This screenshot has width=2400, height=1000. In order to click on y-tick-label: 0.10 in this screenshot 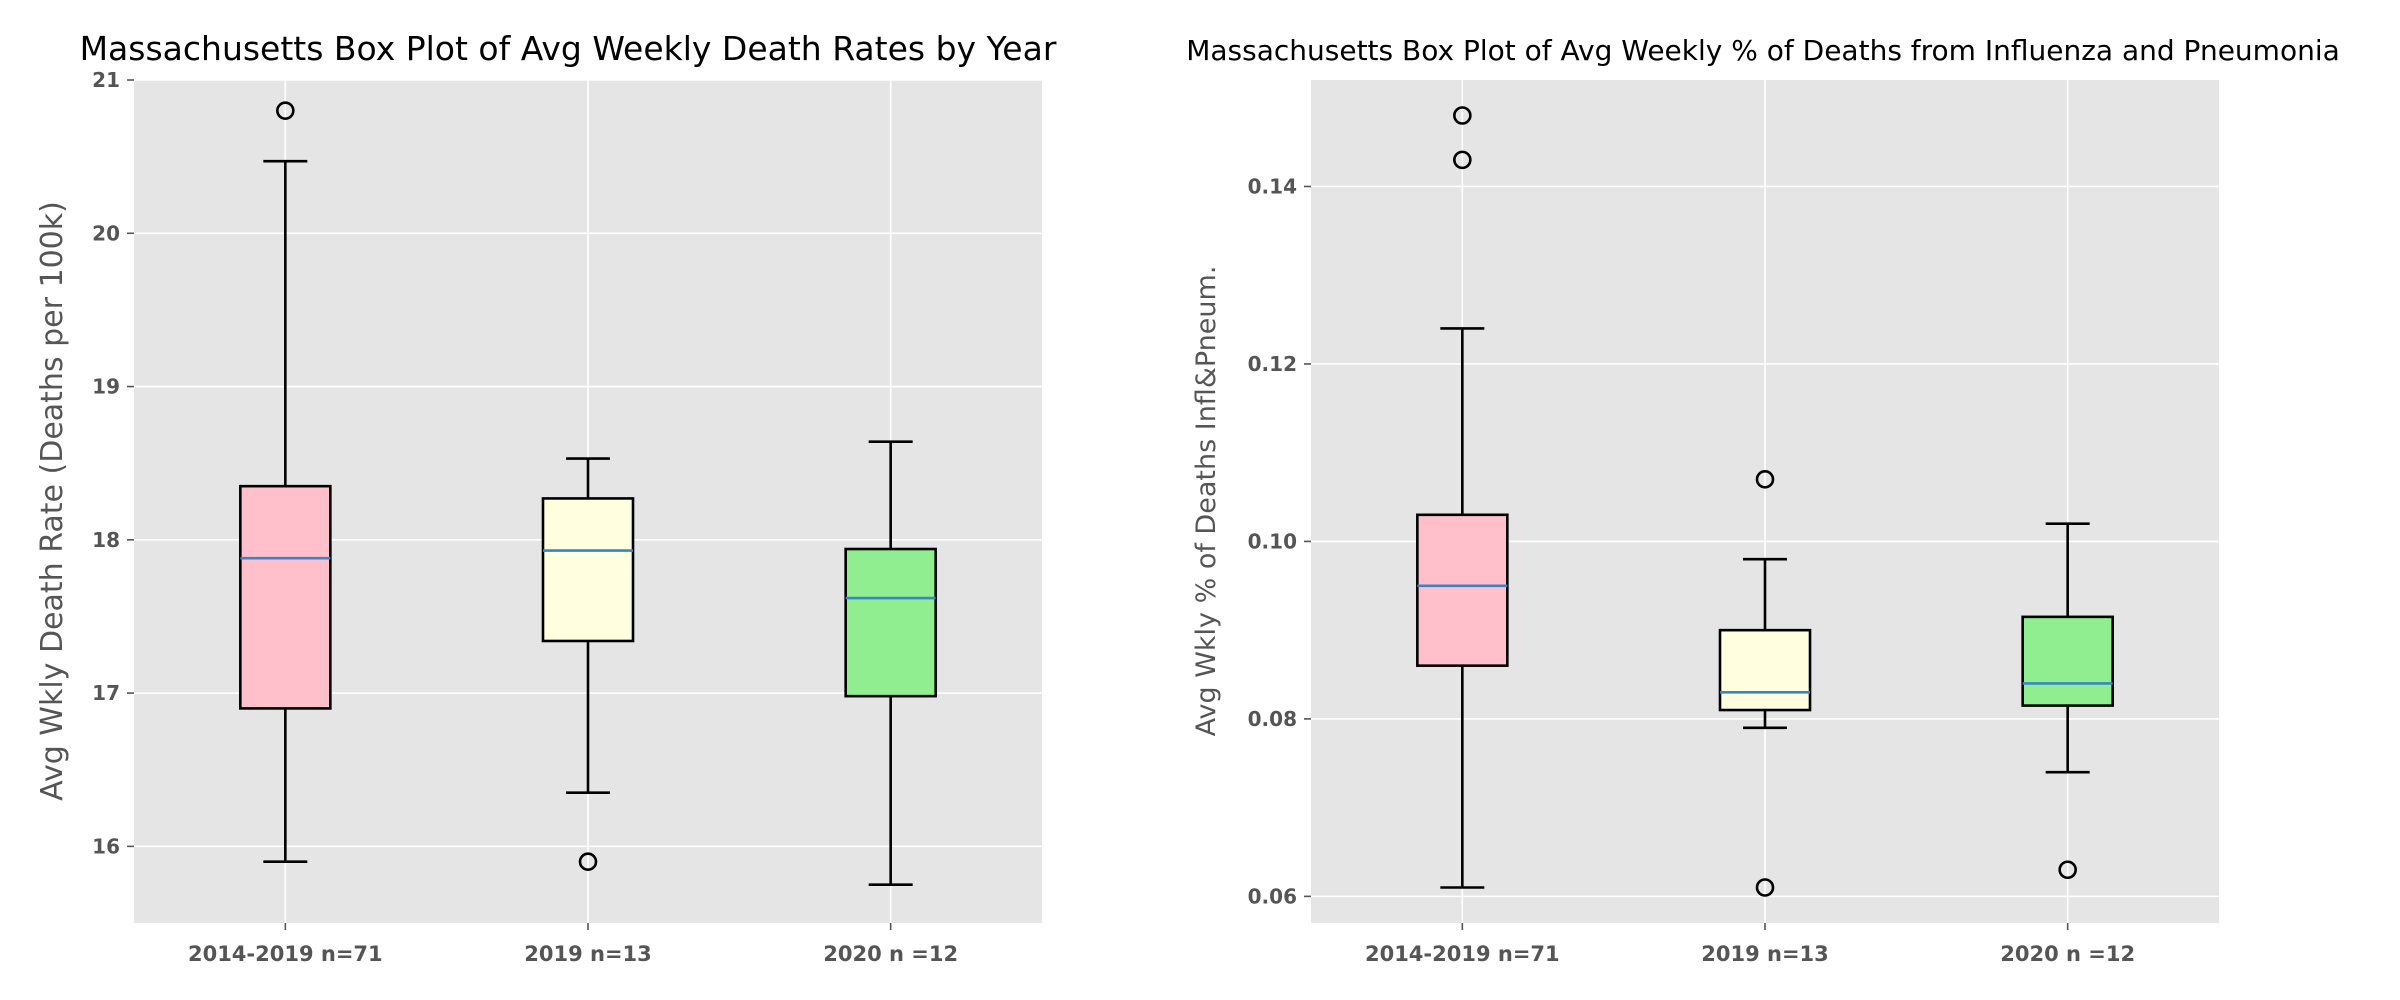, I will do `click(1272, 541)`.